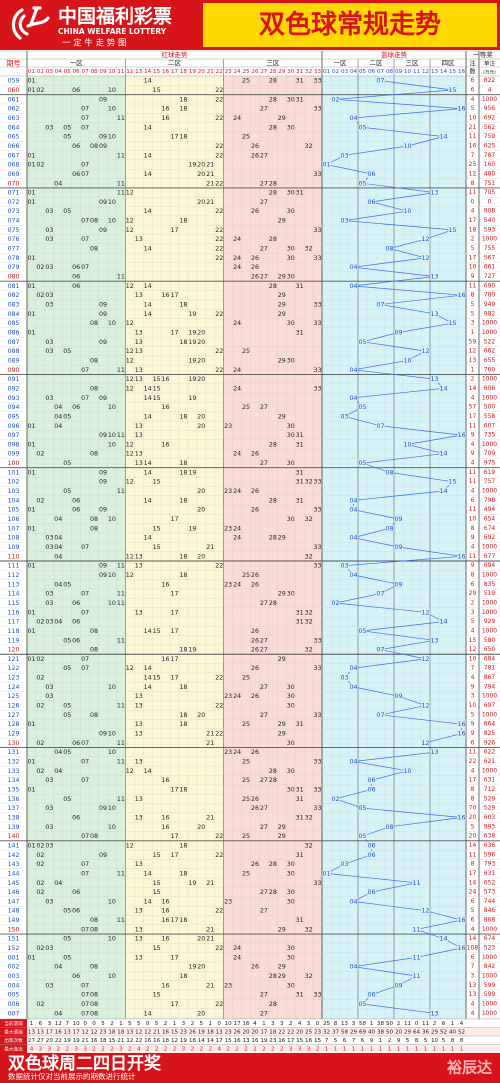 The width and height of the screenshot is (500, 1083). What do you see at coordinates (58, 1013) in the screenshot?
I see `red-ball: 04` at bounding box center [58, 1013].